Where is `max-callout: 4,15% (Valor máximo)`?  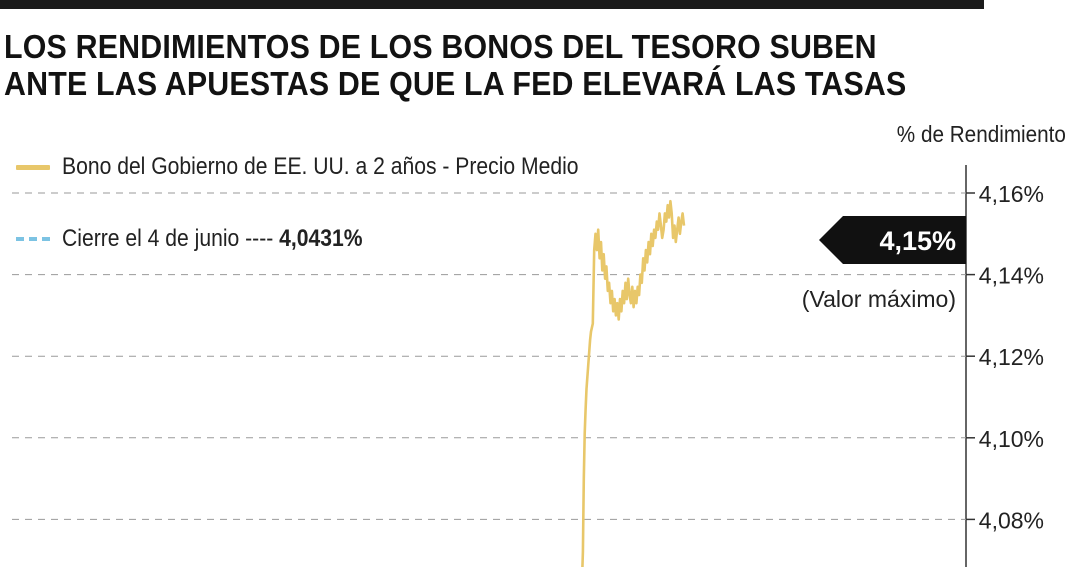 max-callout: 4,15% (Valor máximo) is located at coordinates (884, 264).